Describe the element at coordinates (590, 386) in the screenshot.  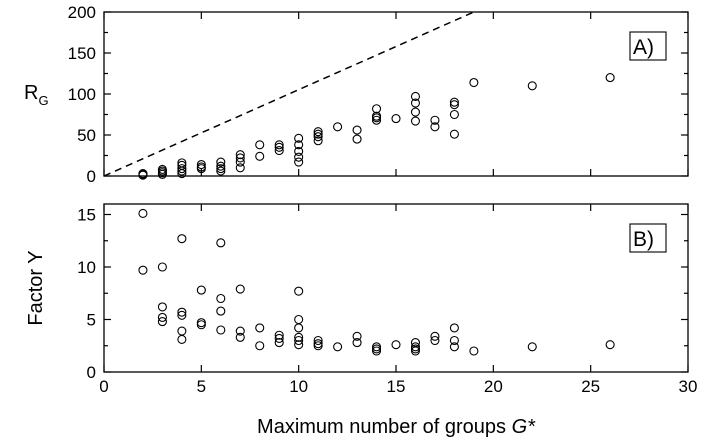
I see `panel-b-x-tick-label: 25` at that location.